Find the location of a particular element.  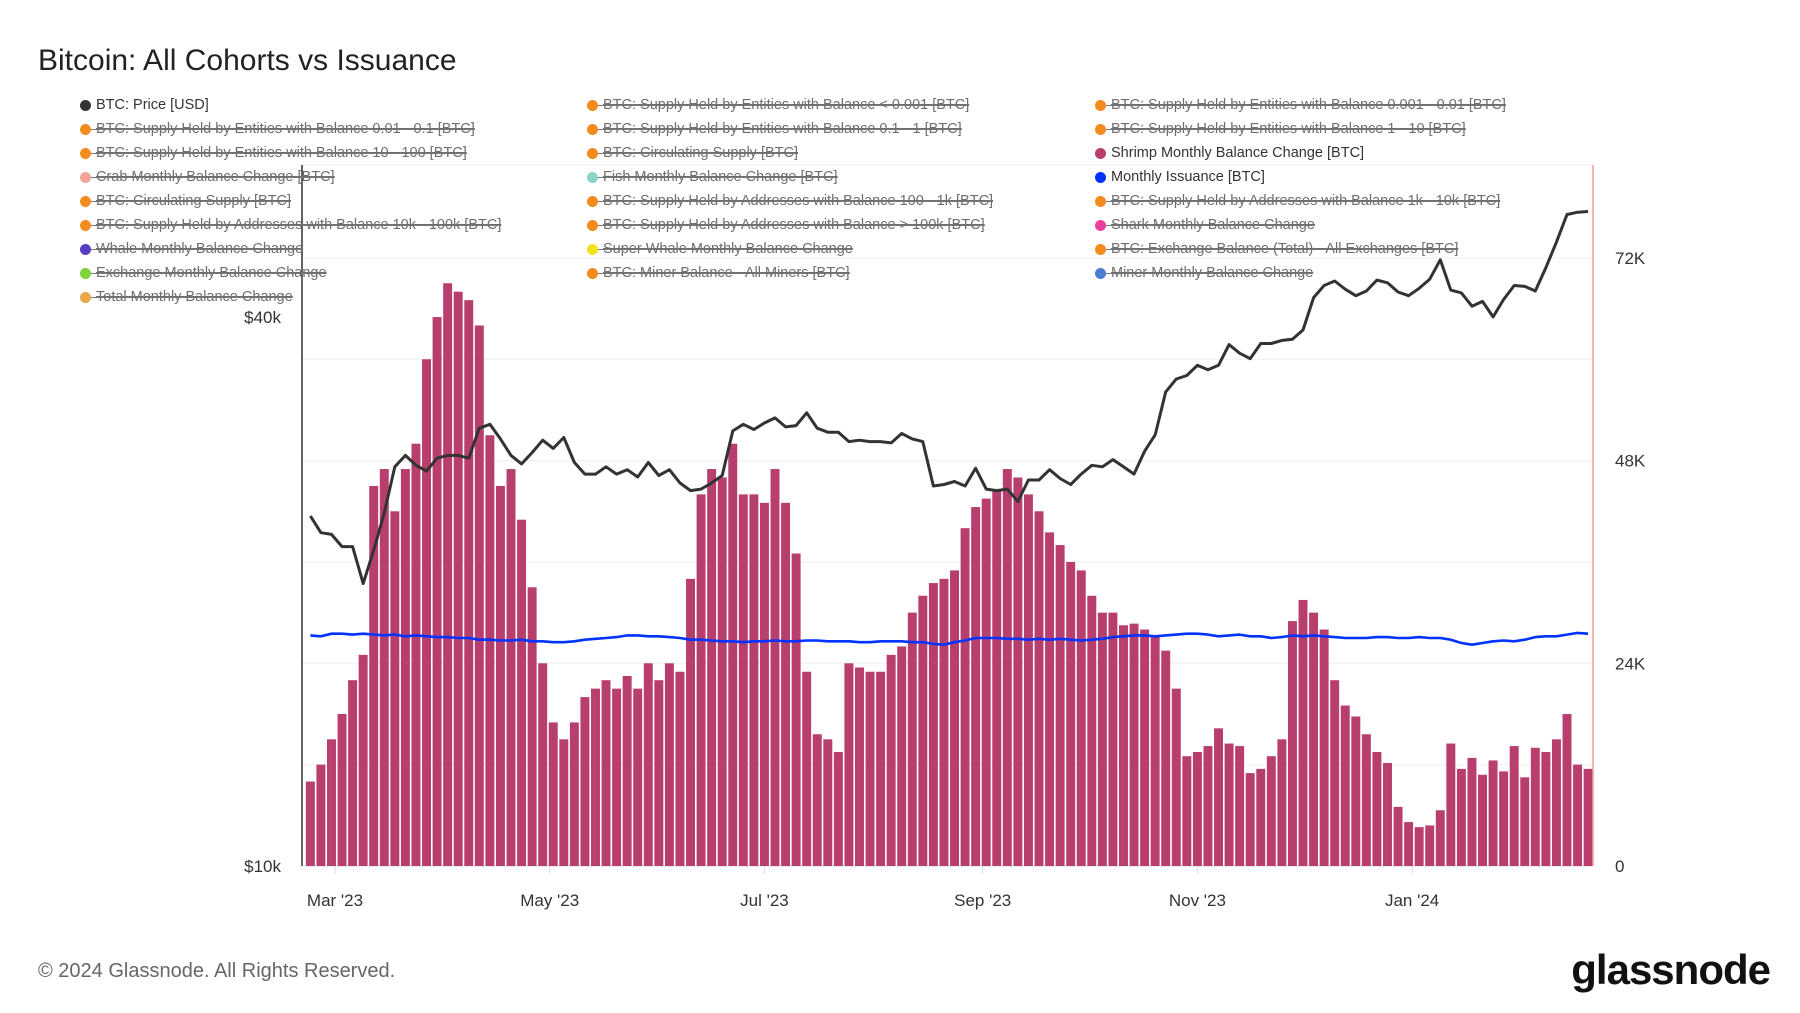

x-tick-label: Jan '24 is located at coordinates (1412, 900).